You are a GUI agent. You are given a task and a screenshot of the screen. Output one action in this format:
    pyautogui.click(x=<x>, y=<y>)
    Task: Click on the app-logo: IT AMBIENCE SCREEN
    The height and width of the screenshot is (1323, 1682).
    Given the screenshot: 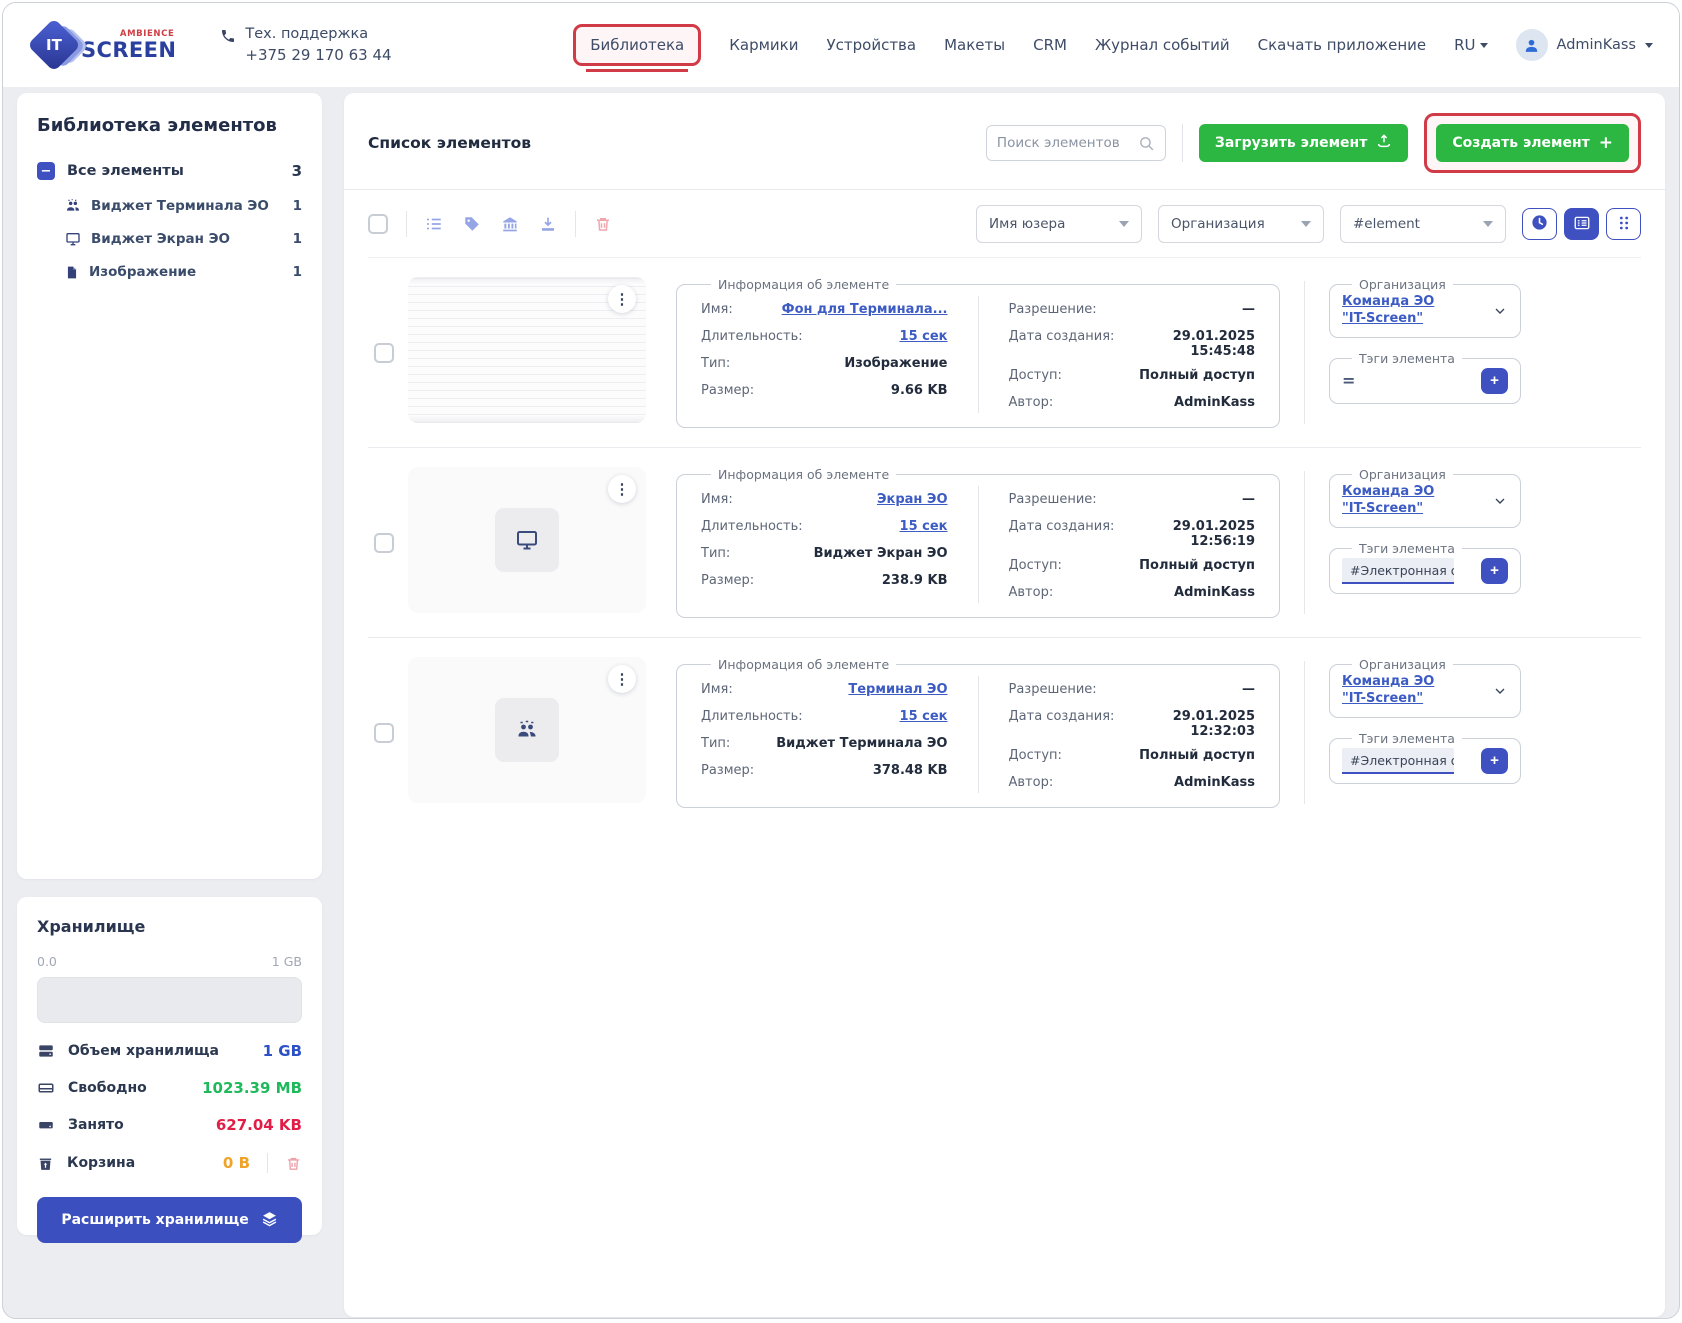 What is the action you would take?
    pyautogui.click(x=101, y=45)
    